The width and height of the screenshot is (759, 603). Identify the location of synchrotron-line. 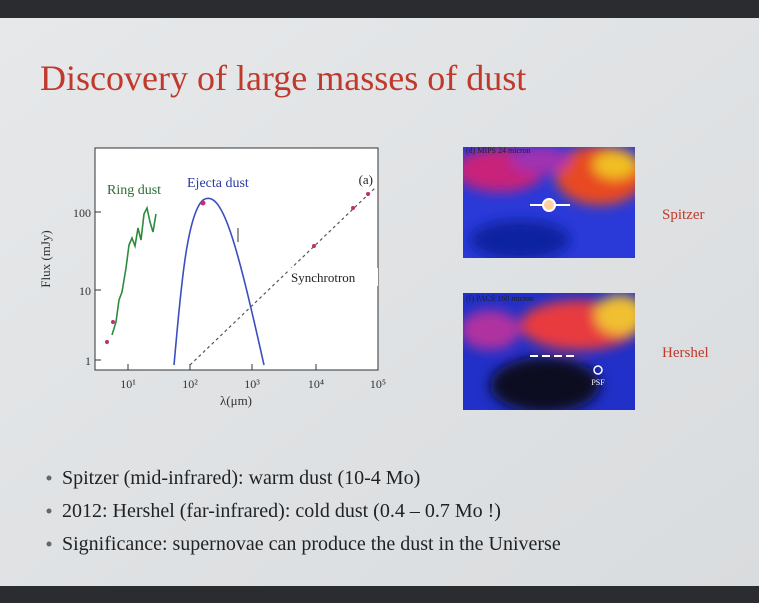
(282, 276).